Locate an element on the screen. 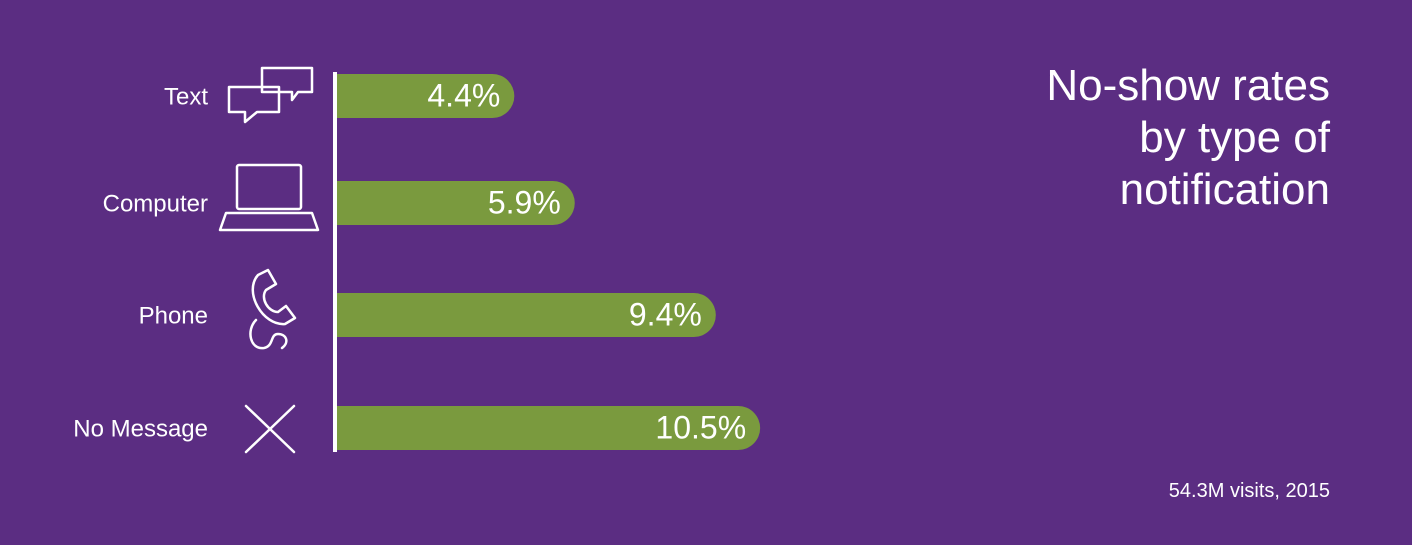  category-label: Computer is located at coordinates (155, 203).